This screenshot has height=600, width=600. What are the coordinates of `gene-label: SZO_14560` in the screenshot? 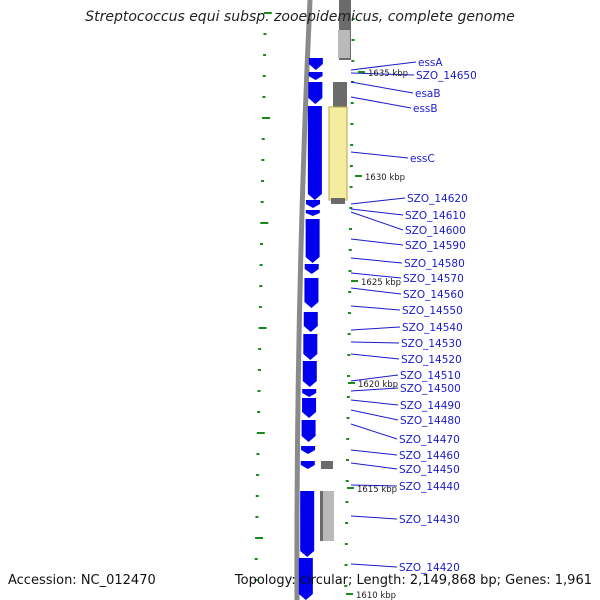 It's located at (433, 295).